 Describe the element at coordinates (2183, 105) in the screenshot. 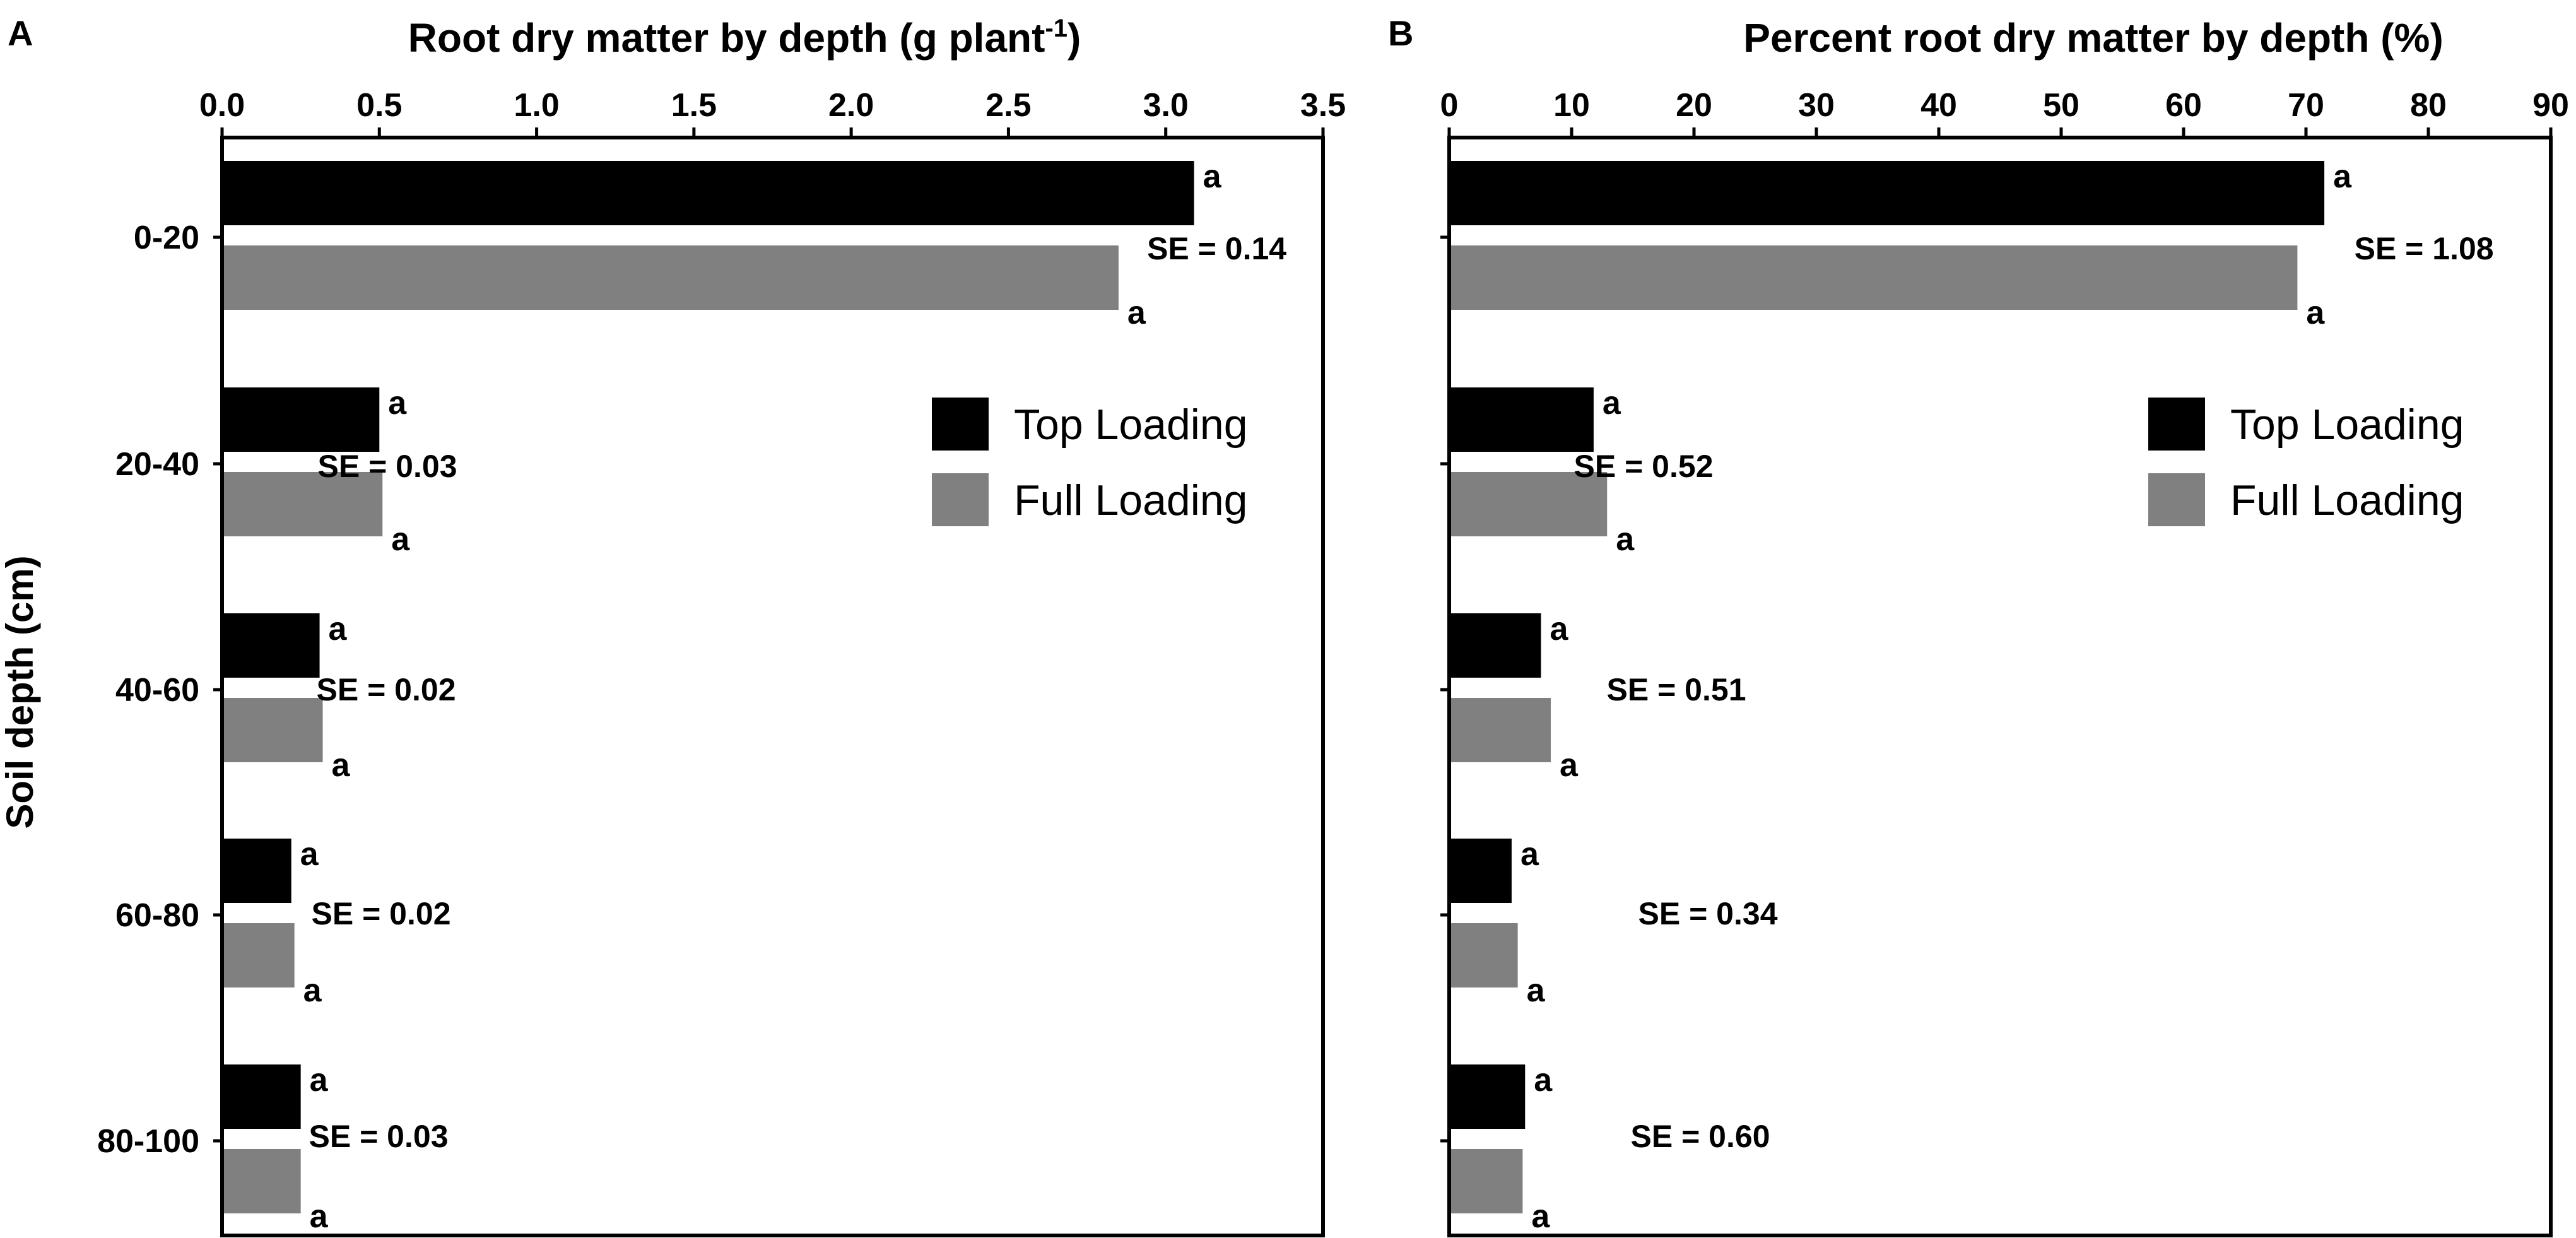

I see `x-tick-label: 60` at that location.